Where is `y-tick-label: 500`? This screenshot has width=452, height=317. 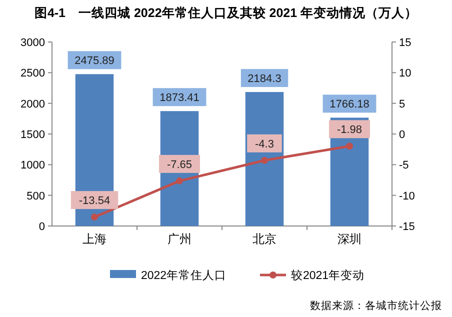 y-tick-label: 500 is located at coordinates (35, 196).